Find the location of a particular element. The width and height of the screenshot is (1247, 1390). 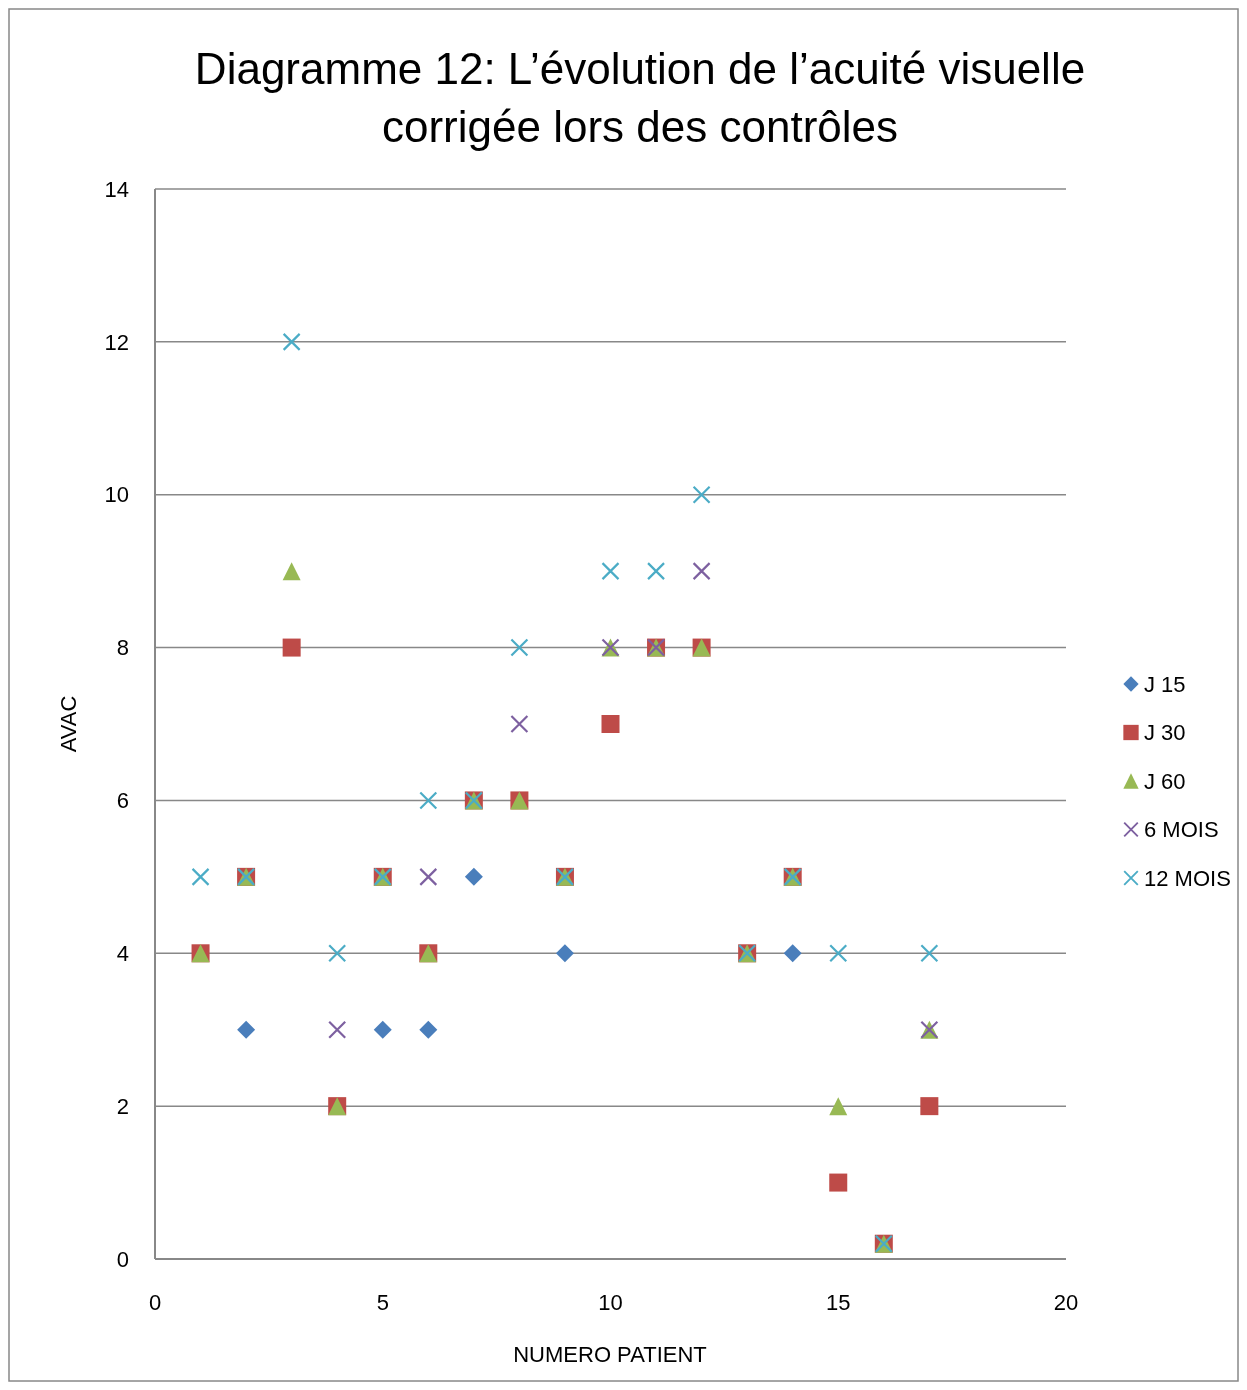

x-tick-label: 0 is located at coordinates (155, 1302).